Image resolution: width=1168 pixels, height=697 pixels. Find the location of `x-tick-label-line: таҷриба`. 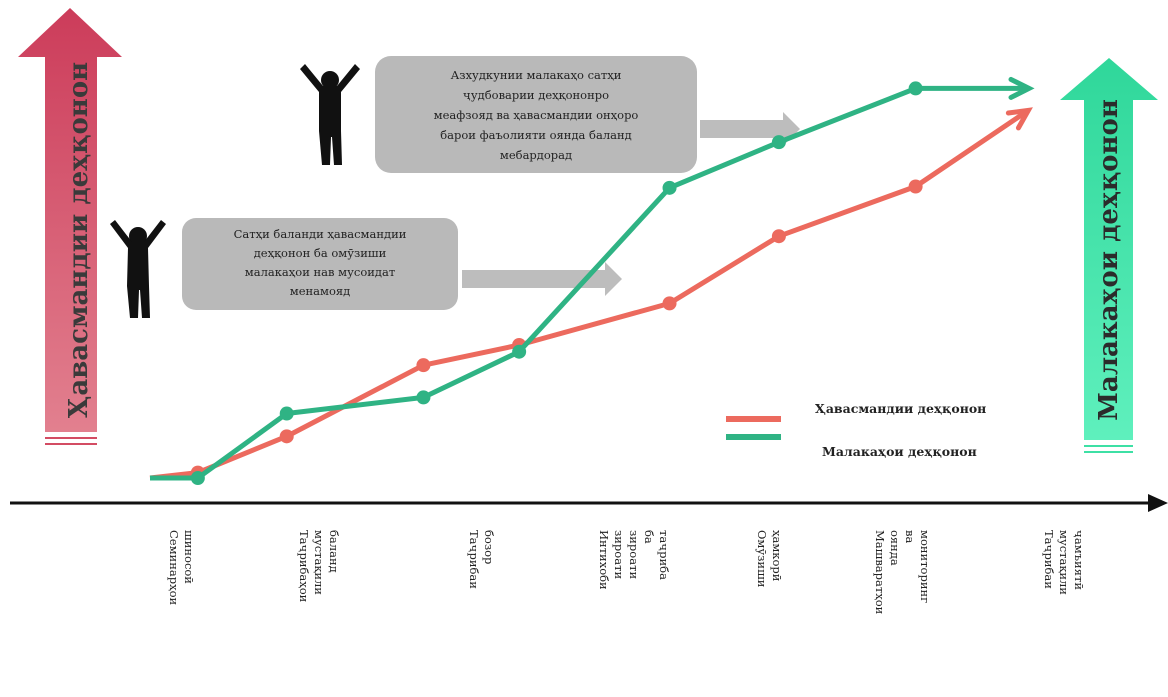

x-tick-label-line: таҷриба is located at coordinates (664, 555).